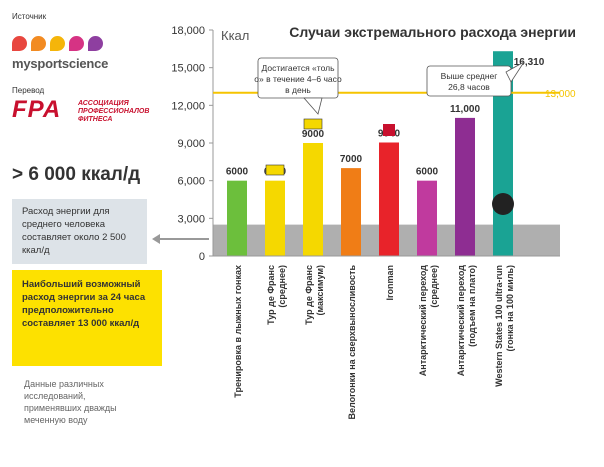  What do you see at coordinates (188, 106) in the screenshot?
I see `y-tick-label: 12,000` at bounding box center [188, 106].